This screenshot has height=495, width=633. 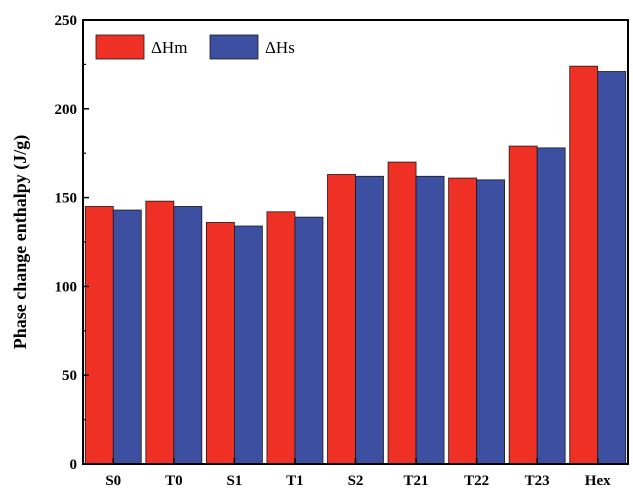 I want to click on bar-S0-dhm, so click(x=99, y=335).